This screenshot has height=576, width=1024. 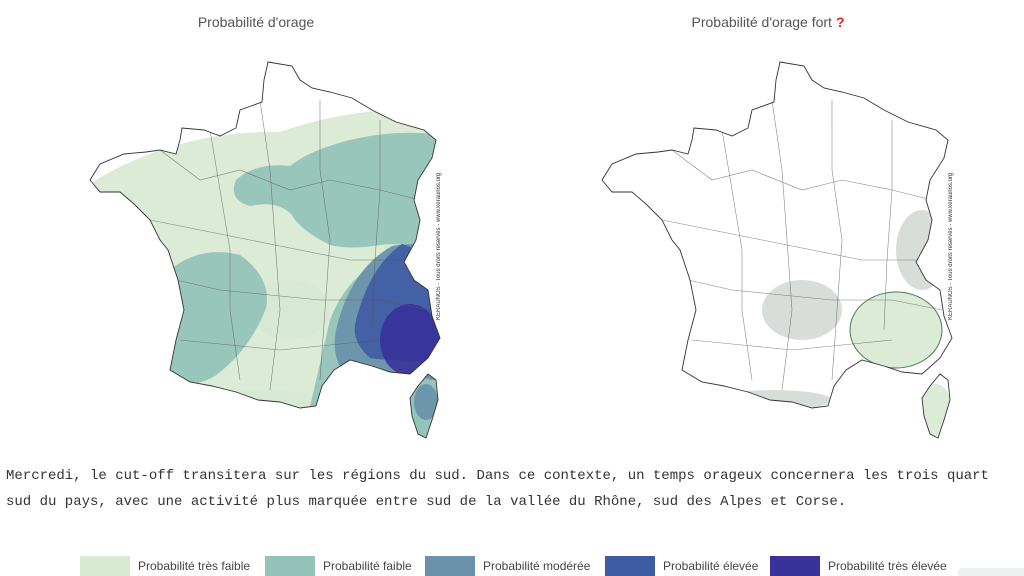 I want to click on map-title: Probabilité d'orage, so click(x=256, y=22).